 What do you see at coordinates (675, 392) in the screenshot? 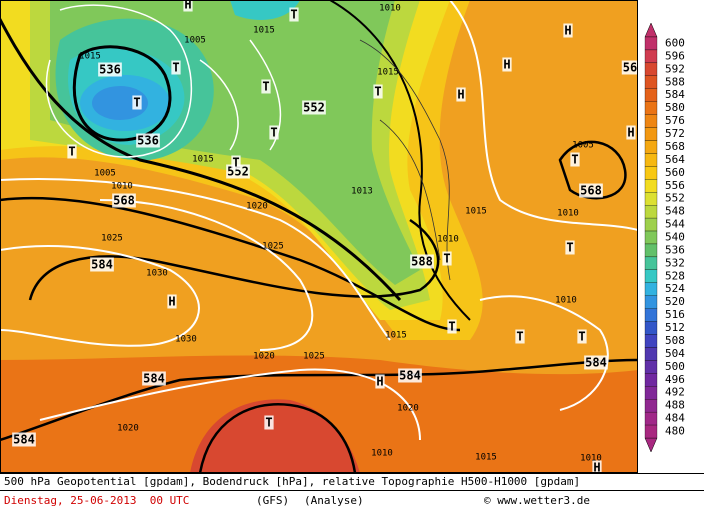
I see `colorbar-label: 492` at bounding box center [675, 392].